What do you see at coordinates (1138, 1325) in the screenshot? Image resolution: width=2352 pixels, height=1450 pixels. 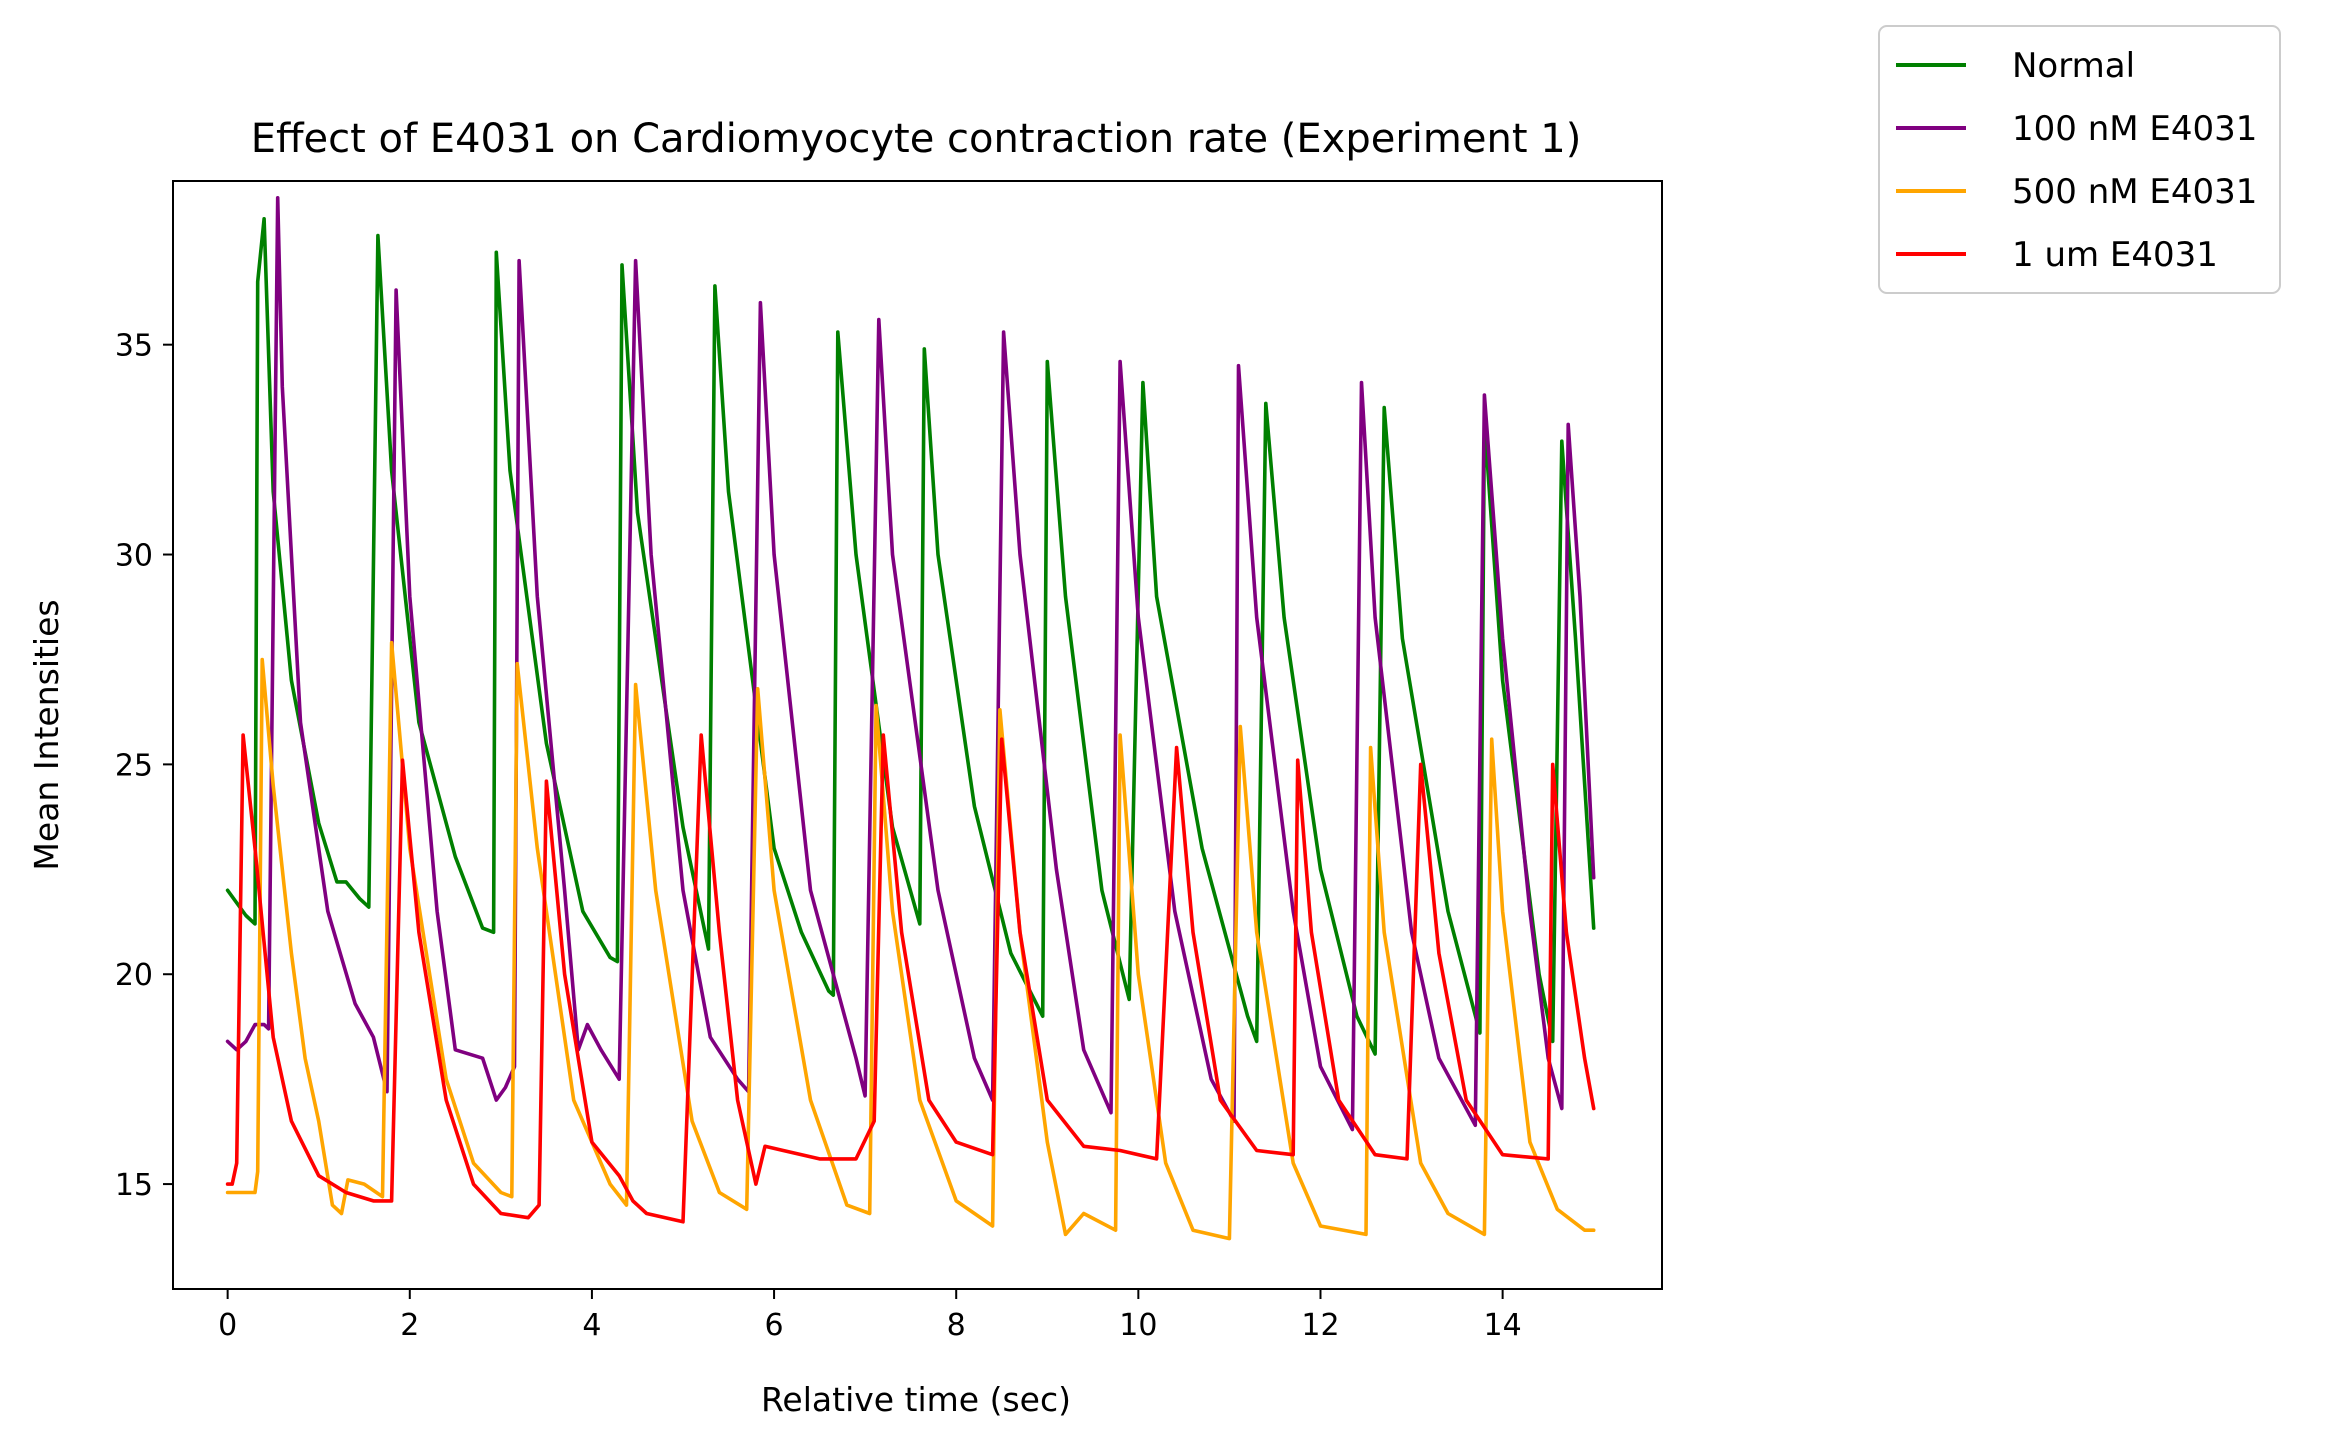 I see `x-tick-label: 10` at bounding box center [1138, 1325].